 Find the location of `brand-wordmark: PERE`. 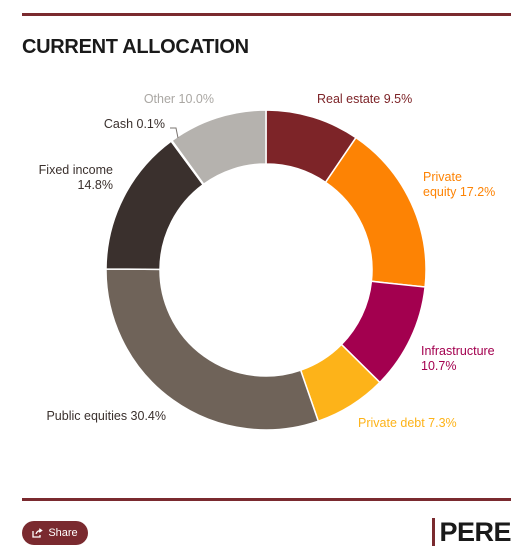

brand-wordmark: PERE is located at coordinates (475, 531).